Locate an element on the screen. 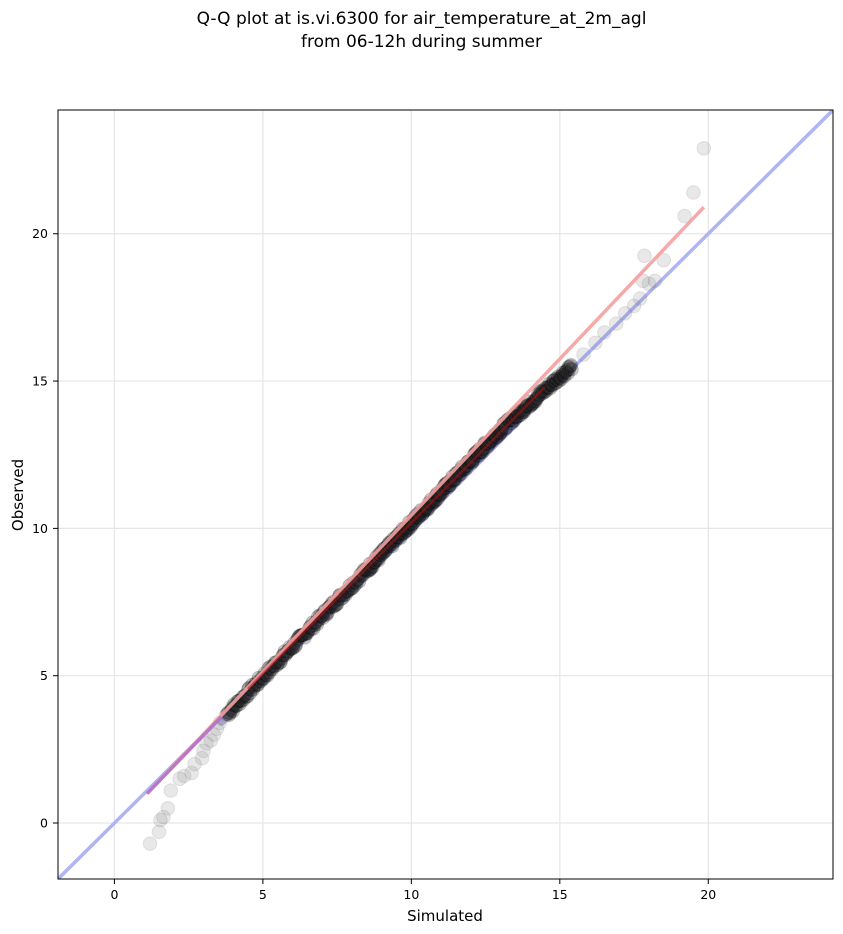 This screenshot has width=843, height=934. x-tick-label: 5 is located at coordinates (263, 894).